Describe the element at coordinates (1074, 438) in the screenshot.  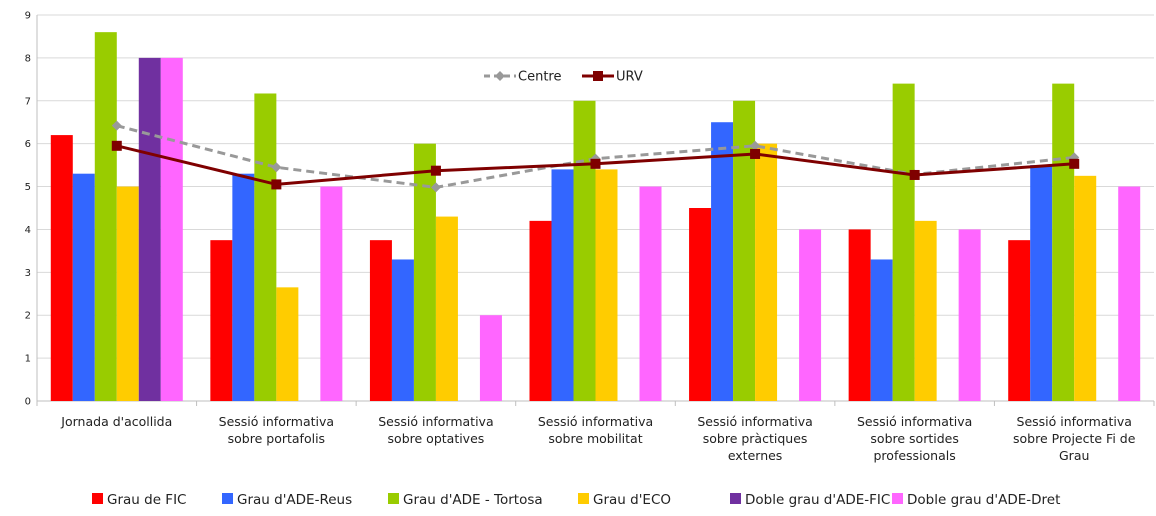
I see `category-label: sobre Projecte Fi de` at that location.